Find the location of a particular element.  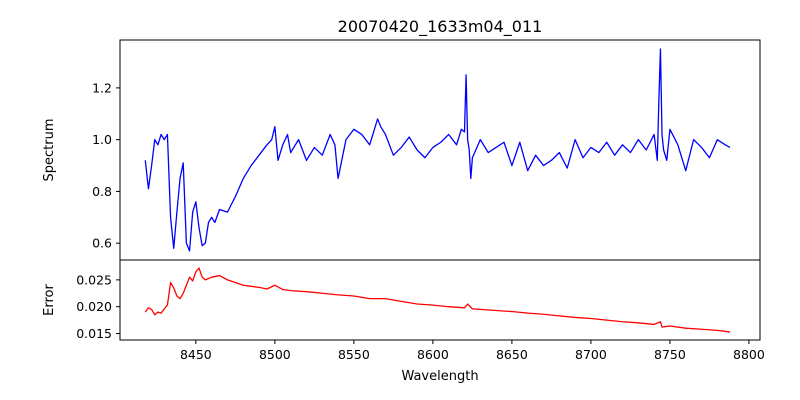

x-tick-label: 8750 is located at coordinates (670, 354).